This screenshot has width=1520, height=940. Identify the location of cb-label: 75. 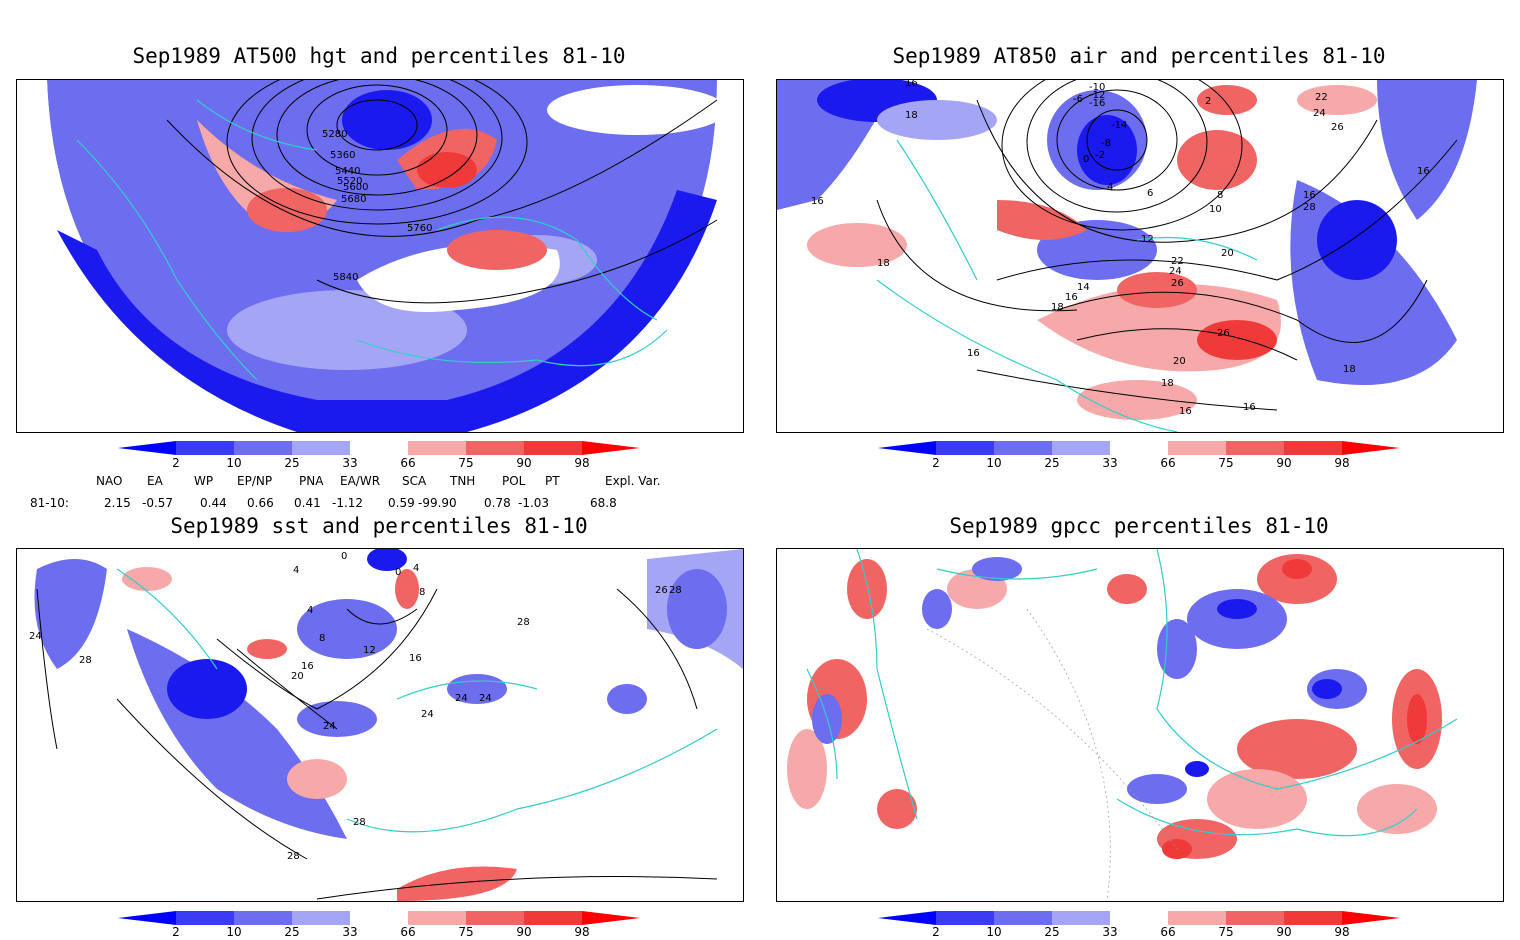
(466, 932).